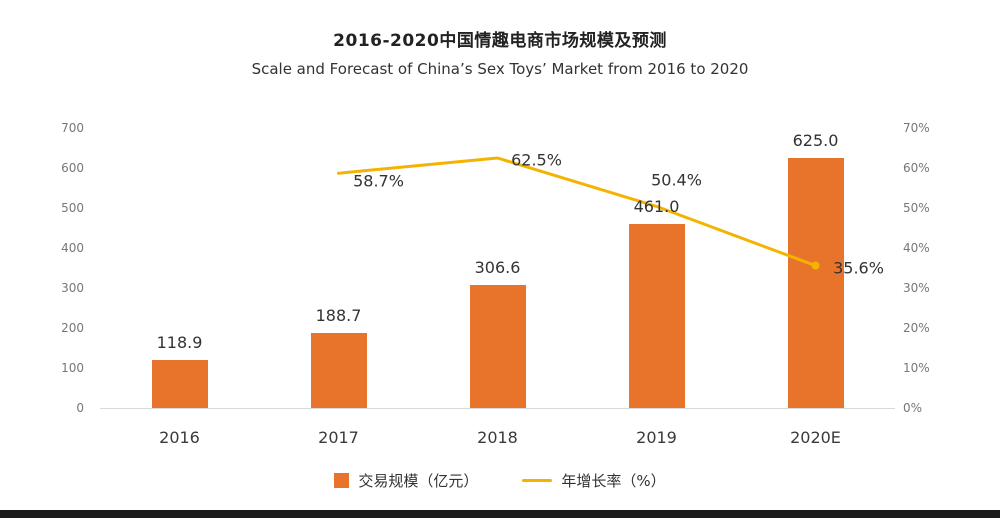 The width and height of the screenshot is (1000, 518). What do you see at coordinates (916, 128) in the screenshot?
I see `right-axis-tick: 70%` at bounding box center [916, 128].